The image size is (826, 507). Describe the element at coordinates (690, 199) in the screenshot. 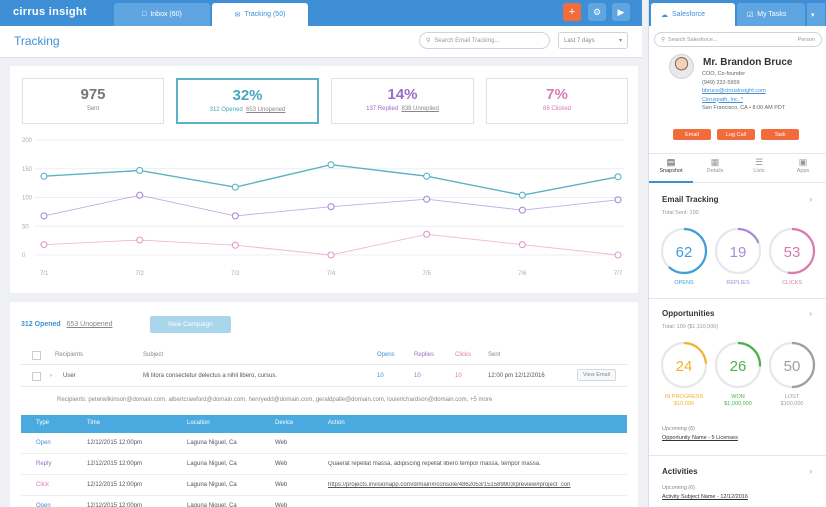

I see `email-tracking-title: Email Tracking` at that location.